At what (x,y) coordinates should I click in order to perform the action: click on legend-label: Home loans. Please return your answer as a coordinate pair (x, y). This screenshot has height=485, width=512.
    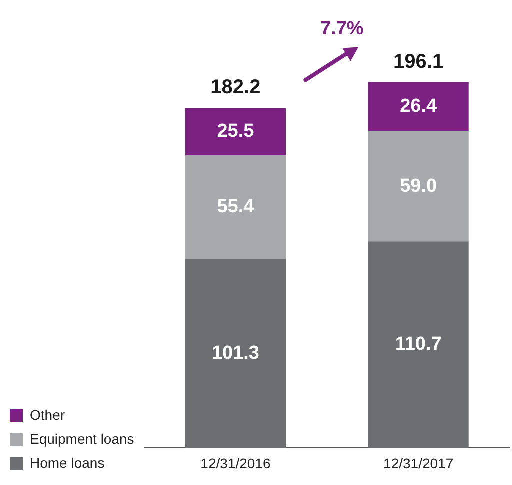
    Looking at the image, I should click on (67, 462).